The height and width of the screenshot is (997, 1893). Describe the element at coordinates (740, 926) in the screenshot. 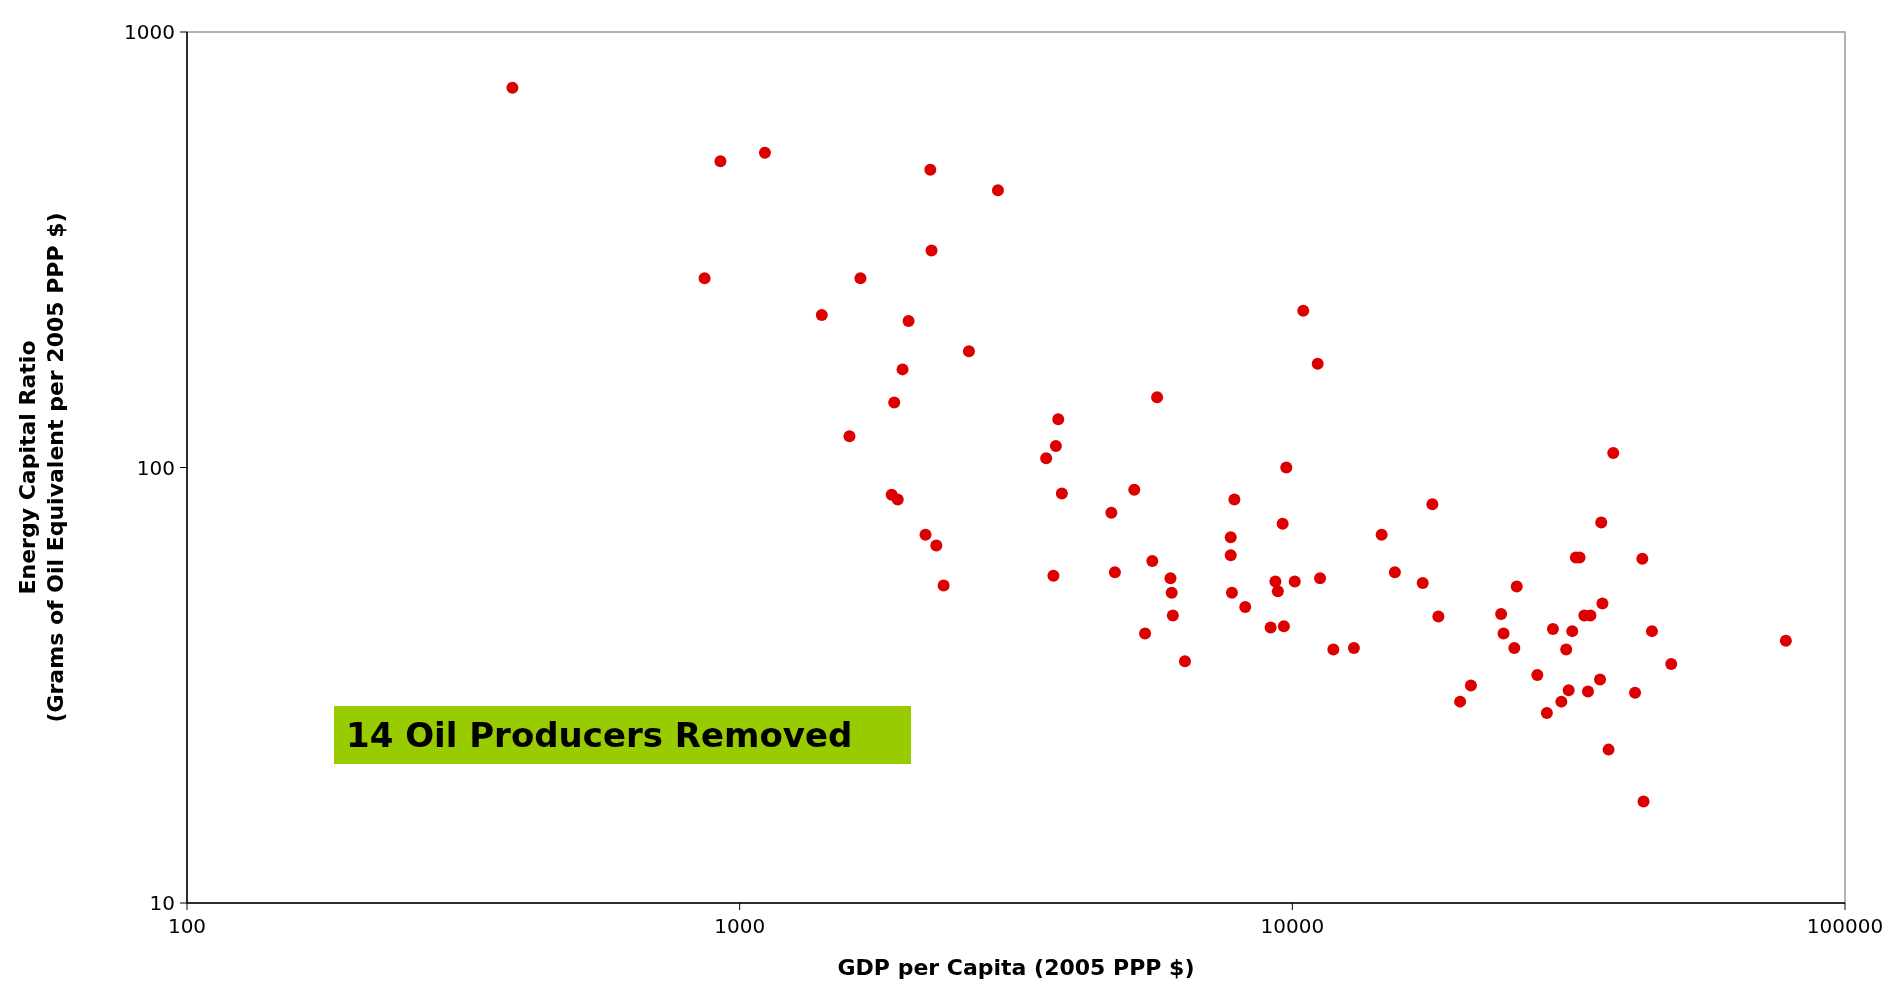

I see `x-tick-label: 1000` at that location.